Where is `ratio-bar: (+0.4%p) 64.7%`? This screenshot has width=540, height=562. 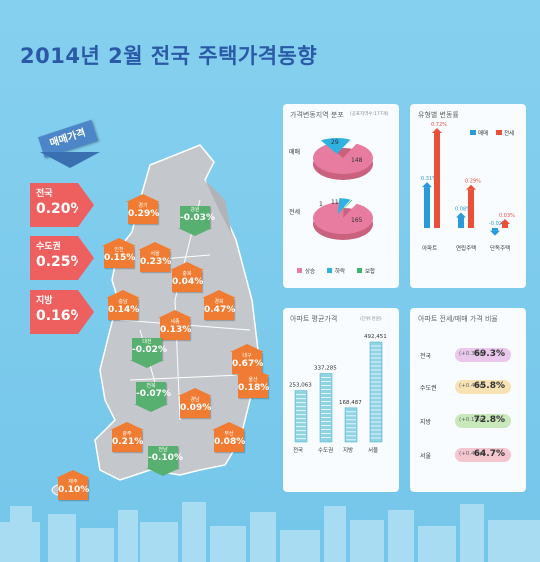
ratio-bar: (+0.4%p) 64.7% is located at coordinates (483, 455).